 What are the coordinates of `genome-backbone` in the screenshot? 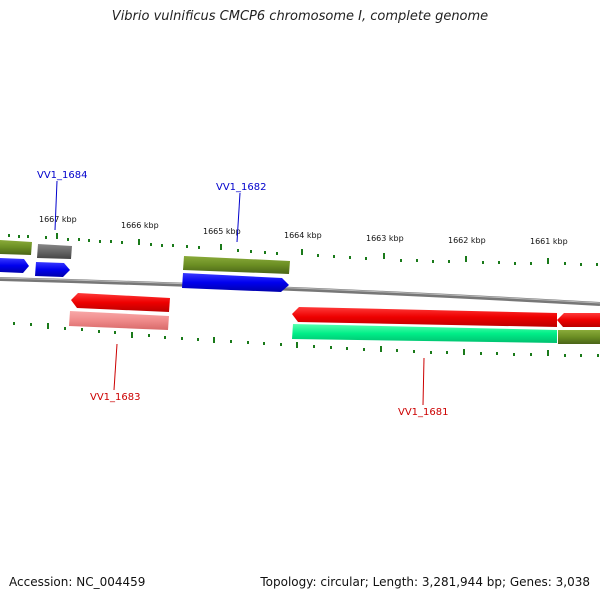 It's located at (300, 291).